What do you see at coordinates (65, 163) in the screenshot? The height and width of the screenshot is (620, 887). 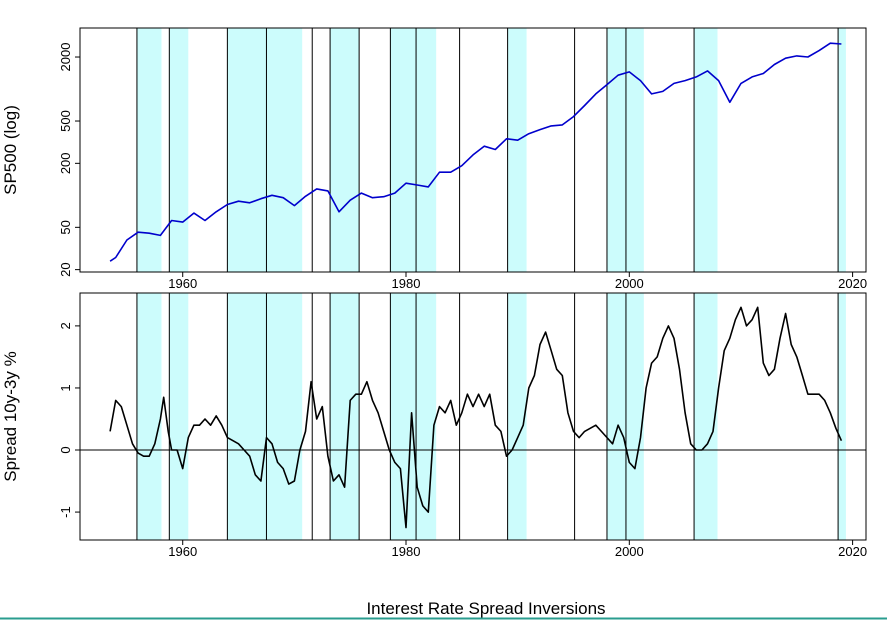 I see `y-tick-label: 200` at bounding box center [65, 163].